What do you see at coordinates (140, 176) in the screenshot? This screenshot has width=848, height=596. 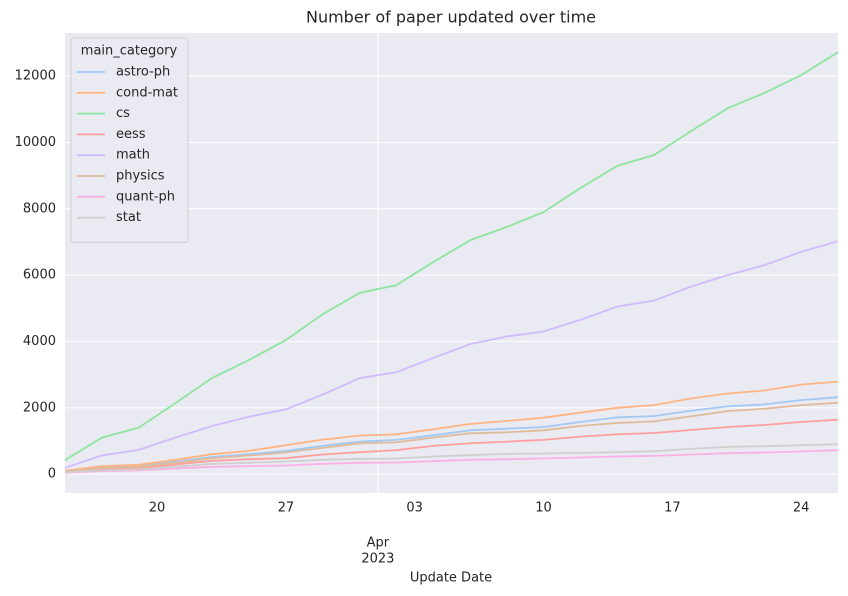 I see `legend-label: physics` at bounding box center [140, 176].